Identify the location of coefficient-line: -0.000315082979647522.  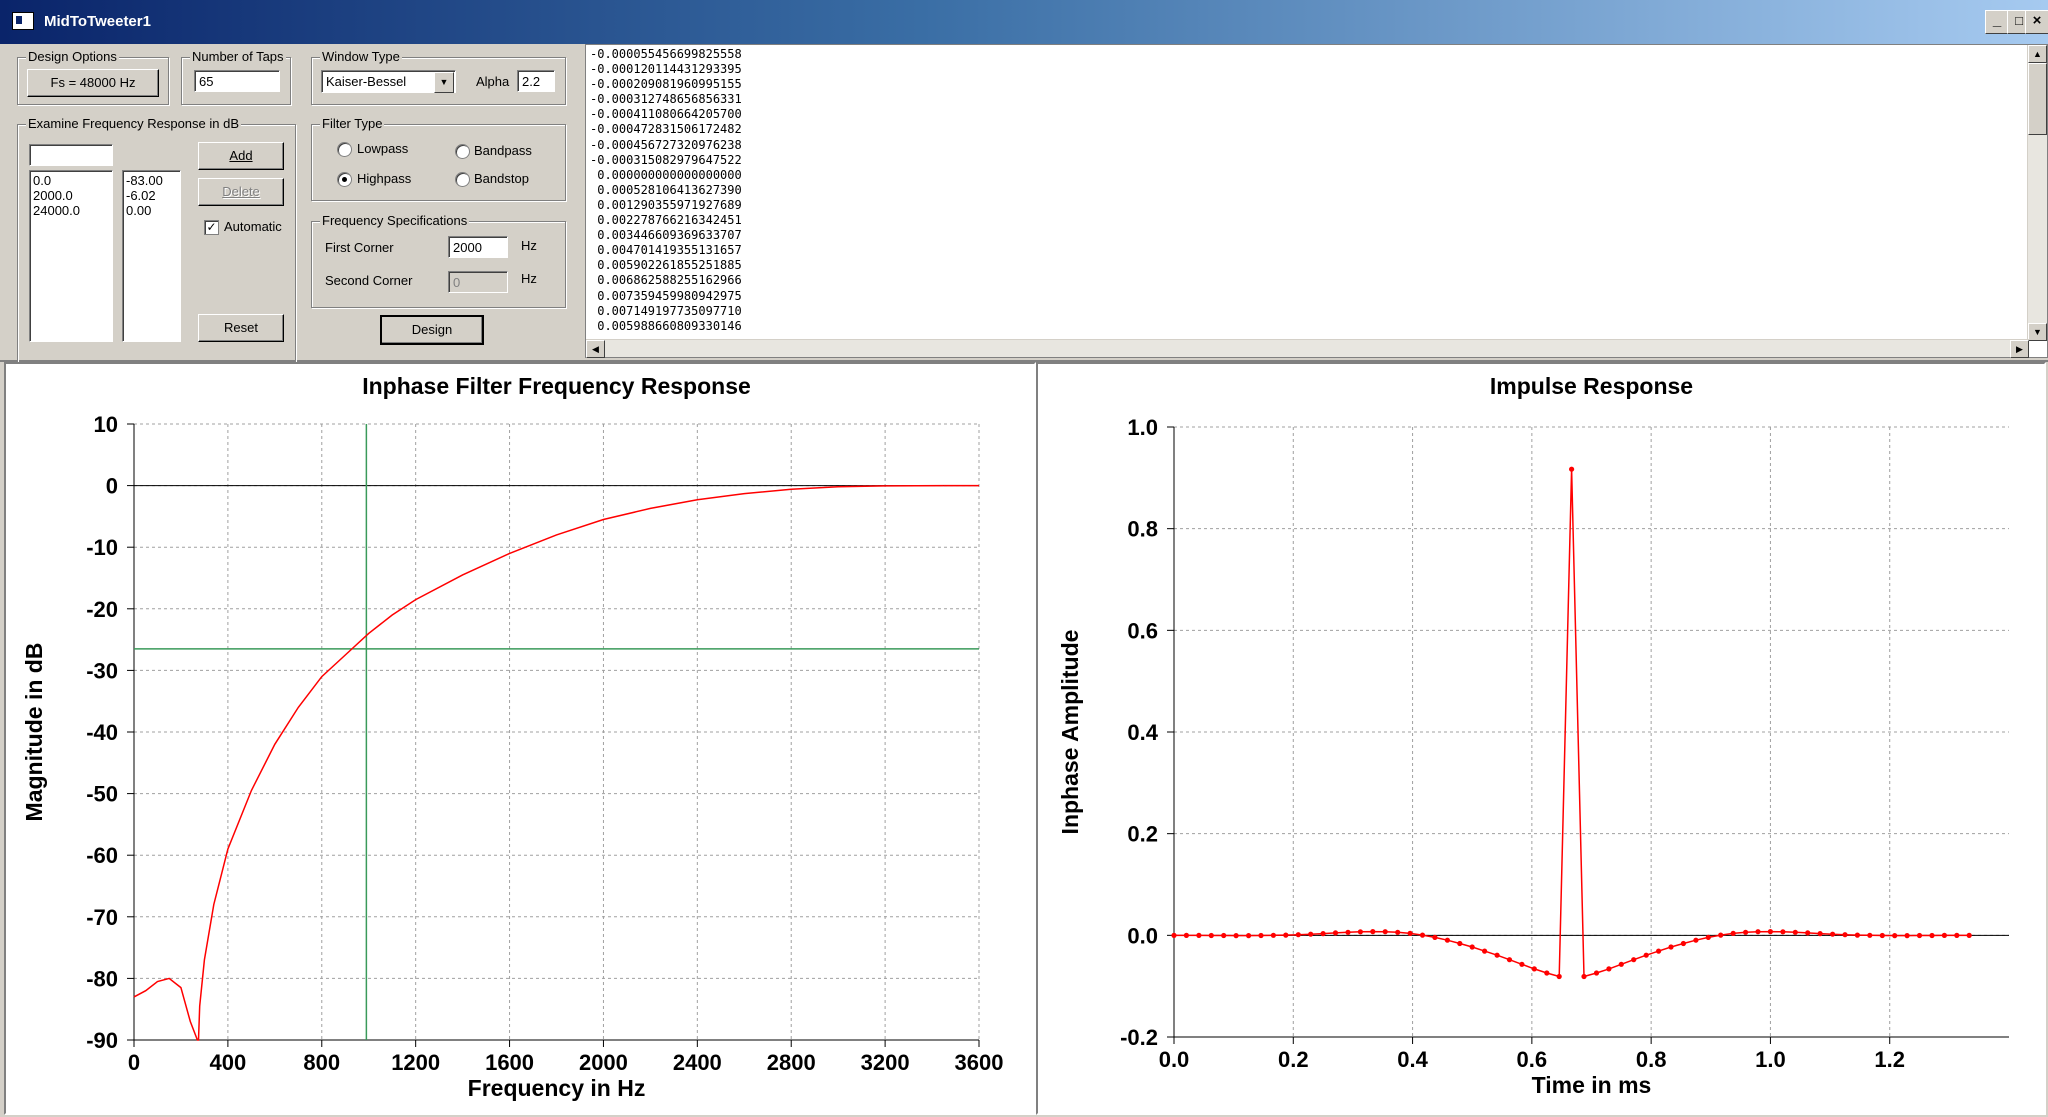
(666, 159).